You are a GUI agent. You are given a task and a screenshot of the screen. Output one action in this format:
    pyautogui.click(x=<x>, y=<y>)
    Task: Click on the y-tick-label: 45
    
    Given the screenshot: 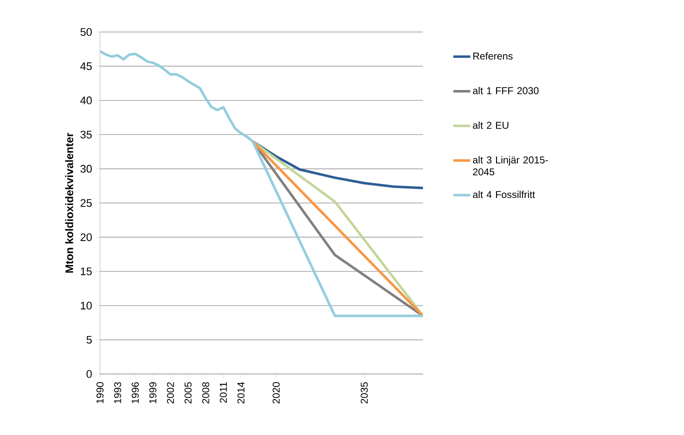 What is the action you would take?
    pyautogui.click(x=86, y=66)
    